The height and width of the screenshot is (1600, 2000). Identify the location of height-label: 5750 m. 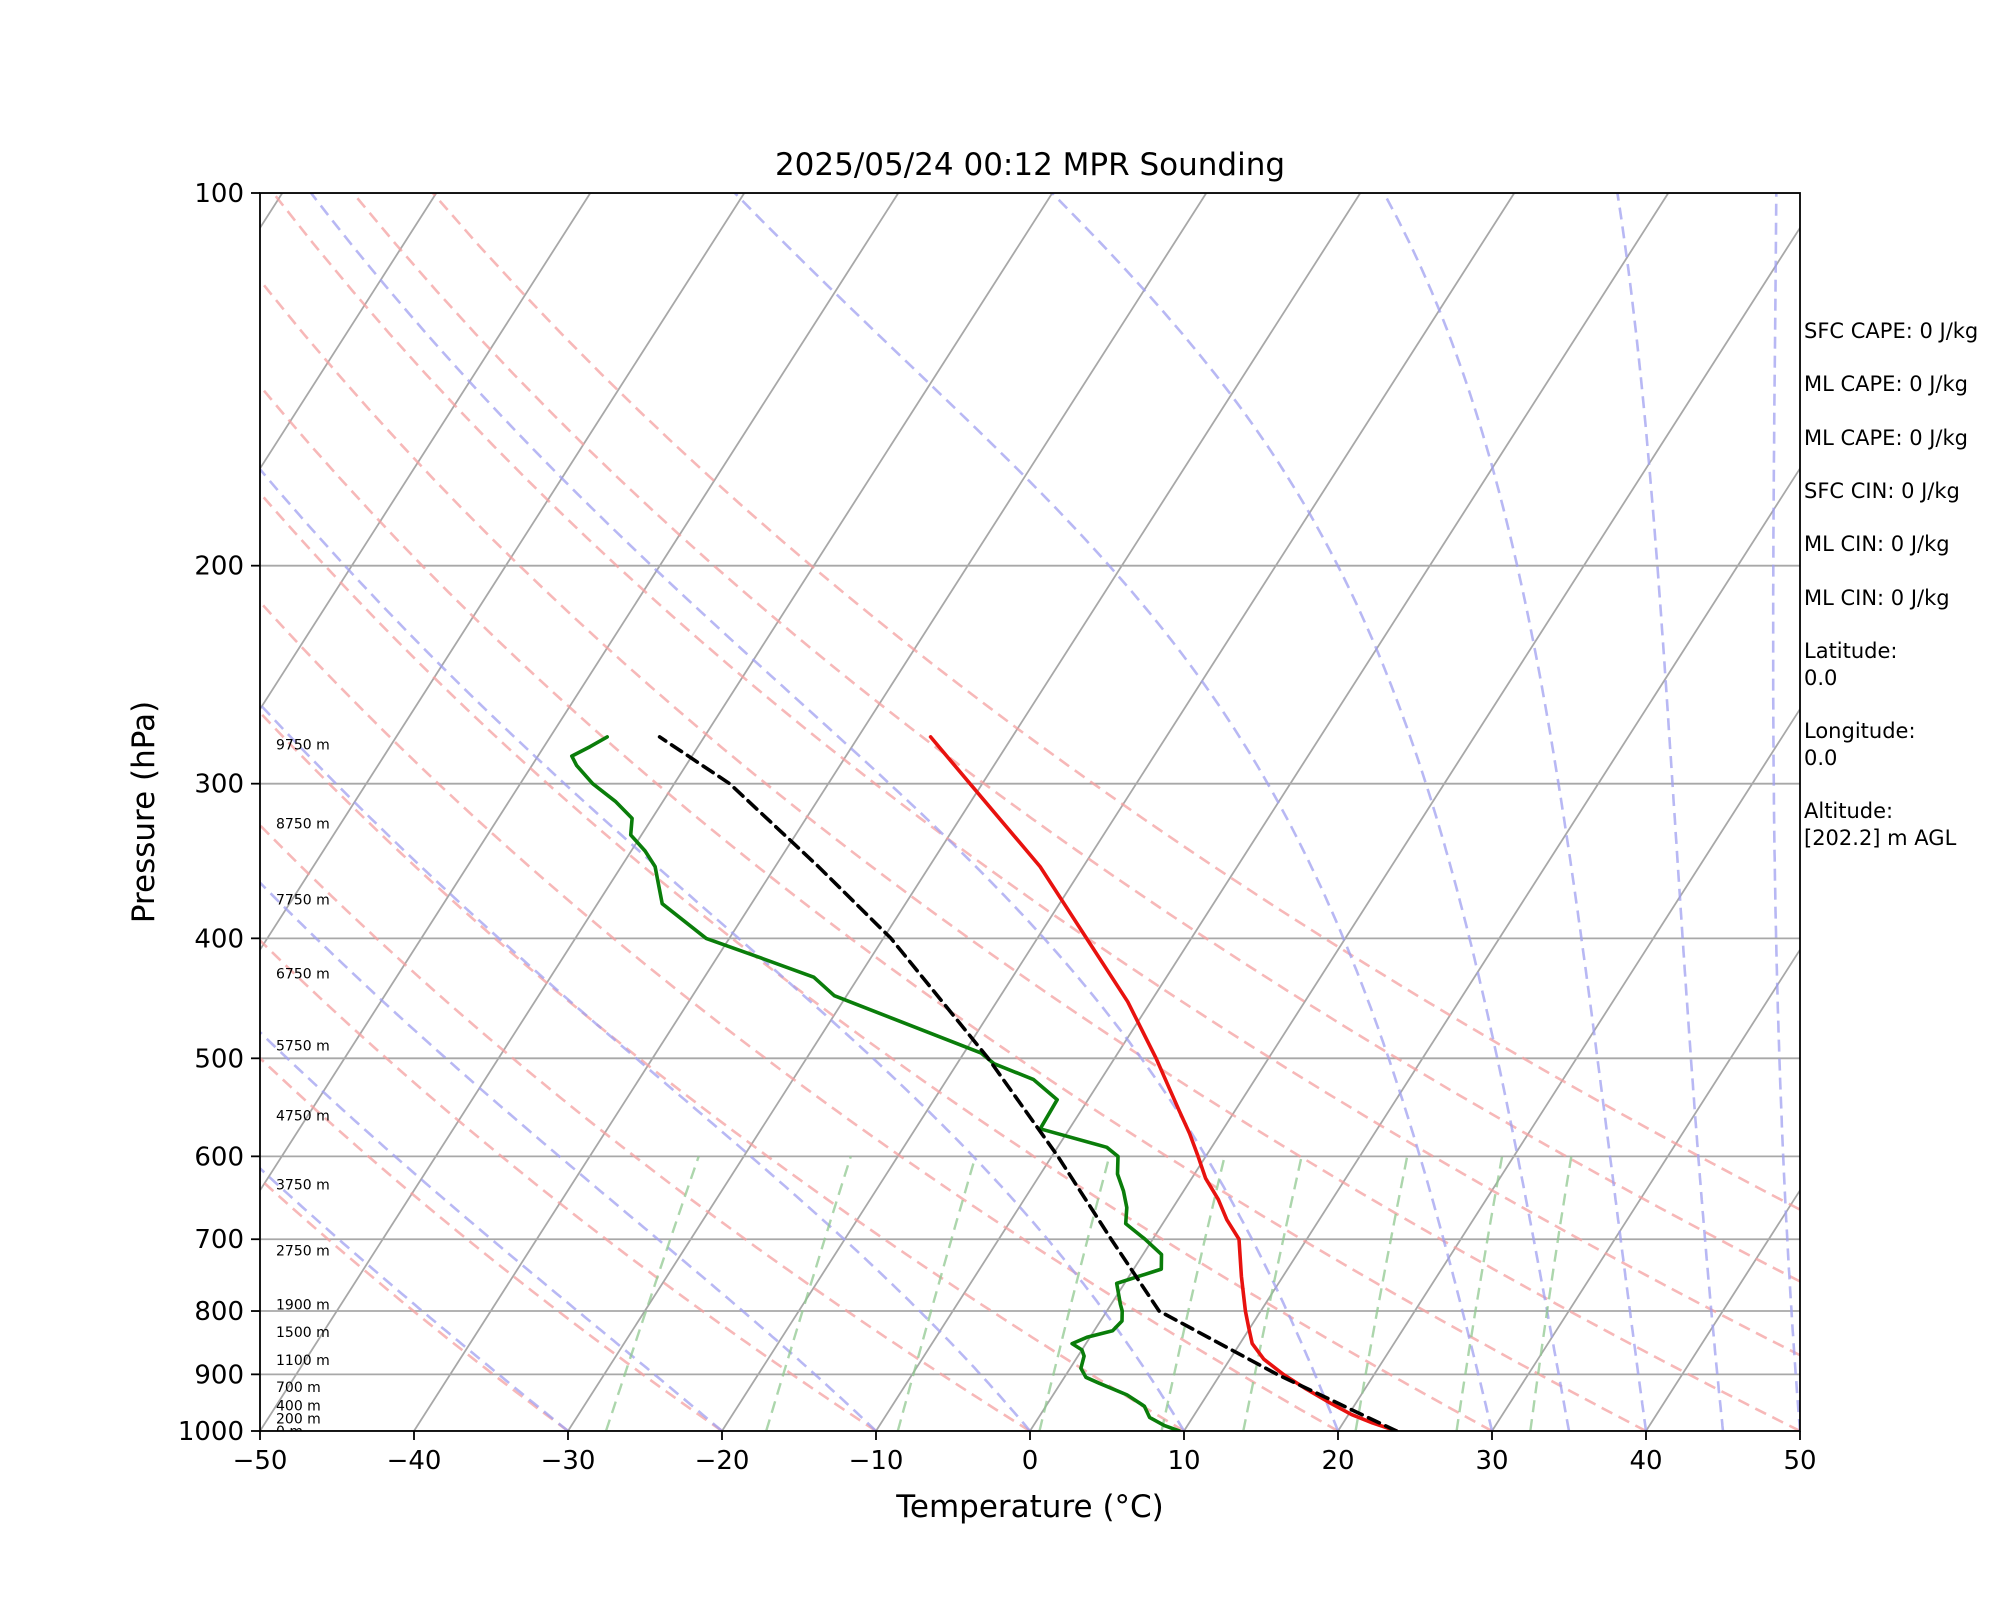
(303, 1046).